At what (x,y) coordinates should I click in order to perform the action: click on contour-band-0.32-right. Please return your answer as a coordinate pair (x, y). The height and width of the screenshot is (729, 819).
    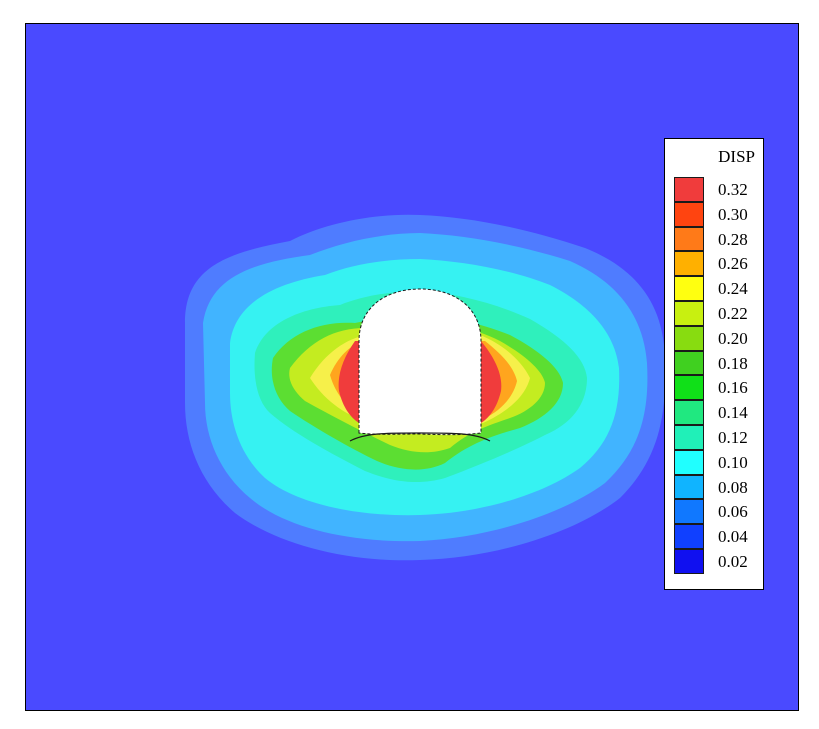
    Looking at the image, I should click on (491, 382).